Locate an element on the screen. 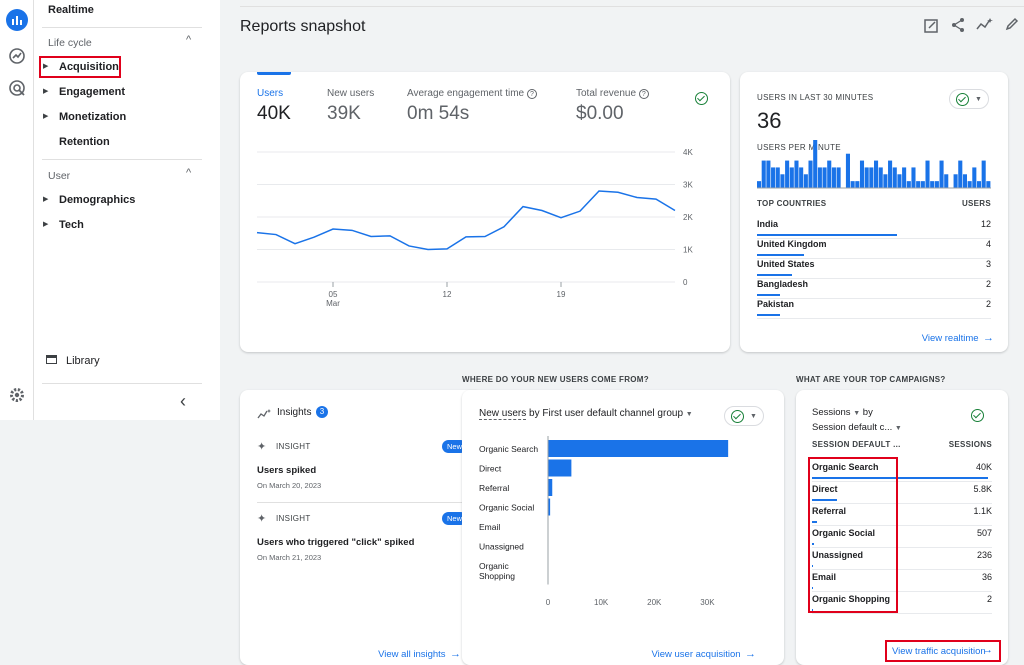 This screenshot has width=1024, height=665. category-label: Direct is located at coordinates (490, 469).